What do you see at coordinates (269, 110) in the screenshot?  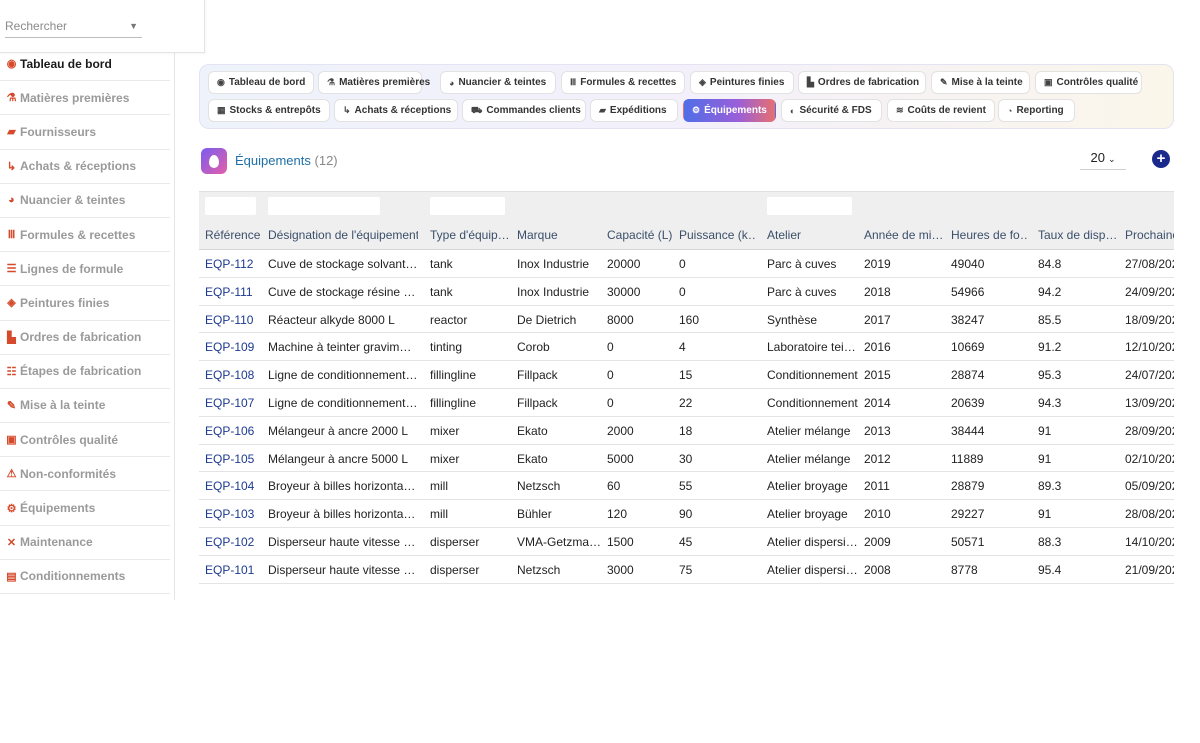 I see `tab: ▦ Stocks & entrepôts` at bounding box center [269, 110].